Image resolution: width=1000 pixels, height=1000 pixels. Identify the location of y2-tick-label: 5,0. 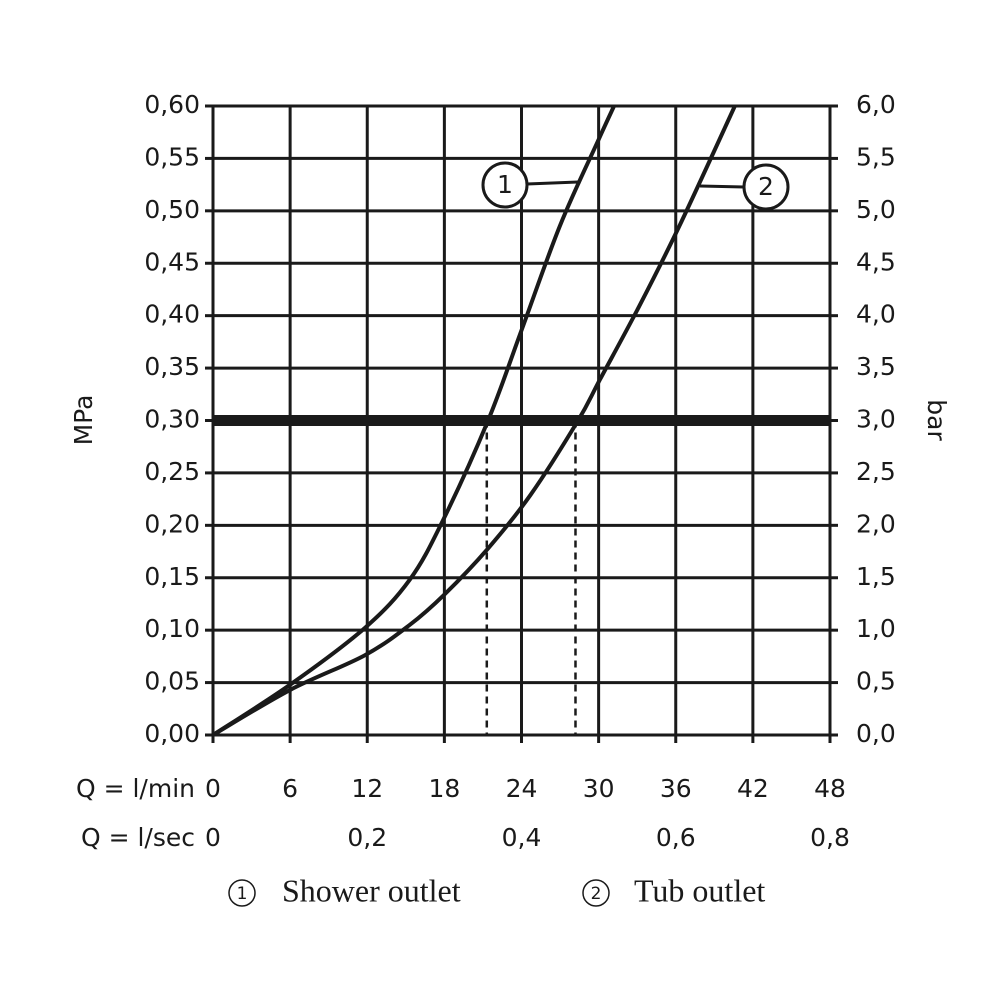
(876, 209).